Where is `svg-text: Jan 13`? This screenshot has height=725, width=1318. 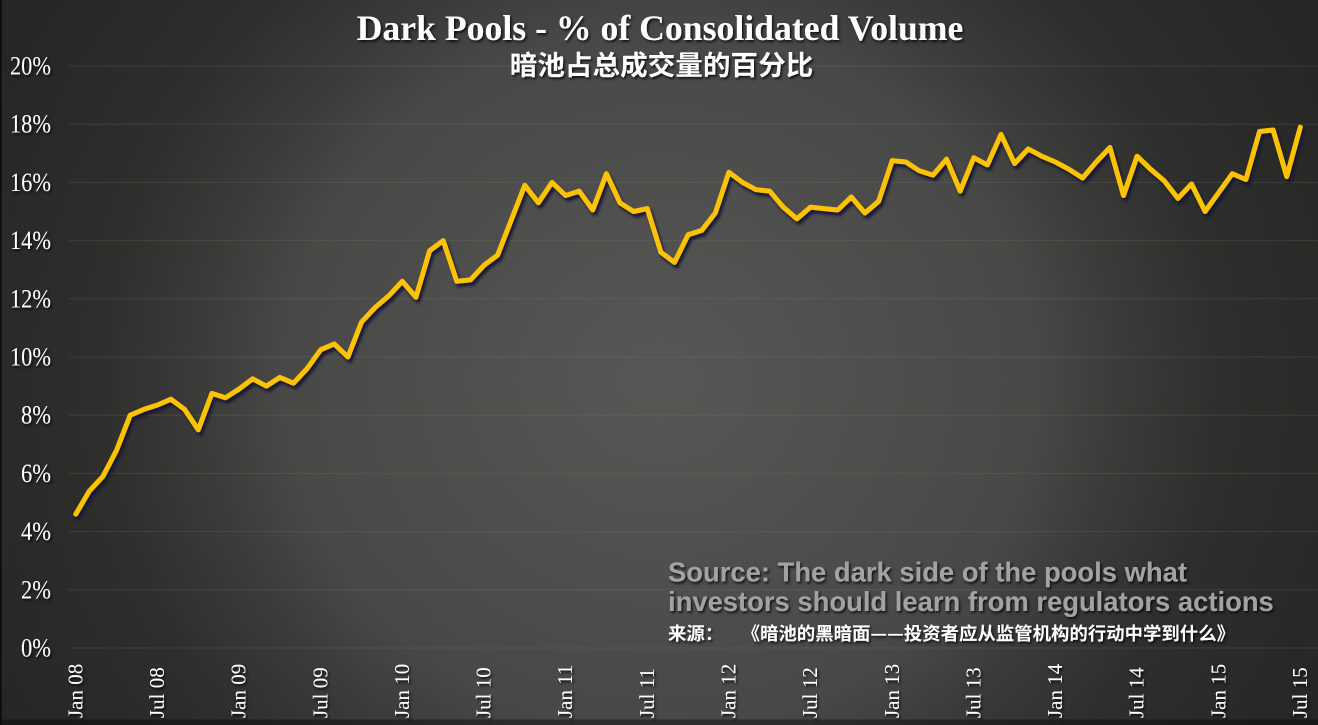 svg-text: Jan 13 is located at coordinates (892, 691).